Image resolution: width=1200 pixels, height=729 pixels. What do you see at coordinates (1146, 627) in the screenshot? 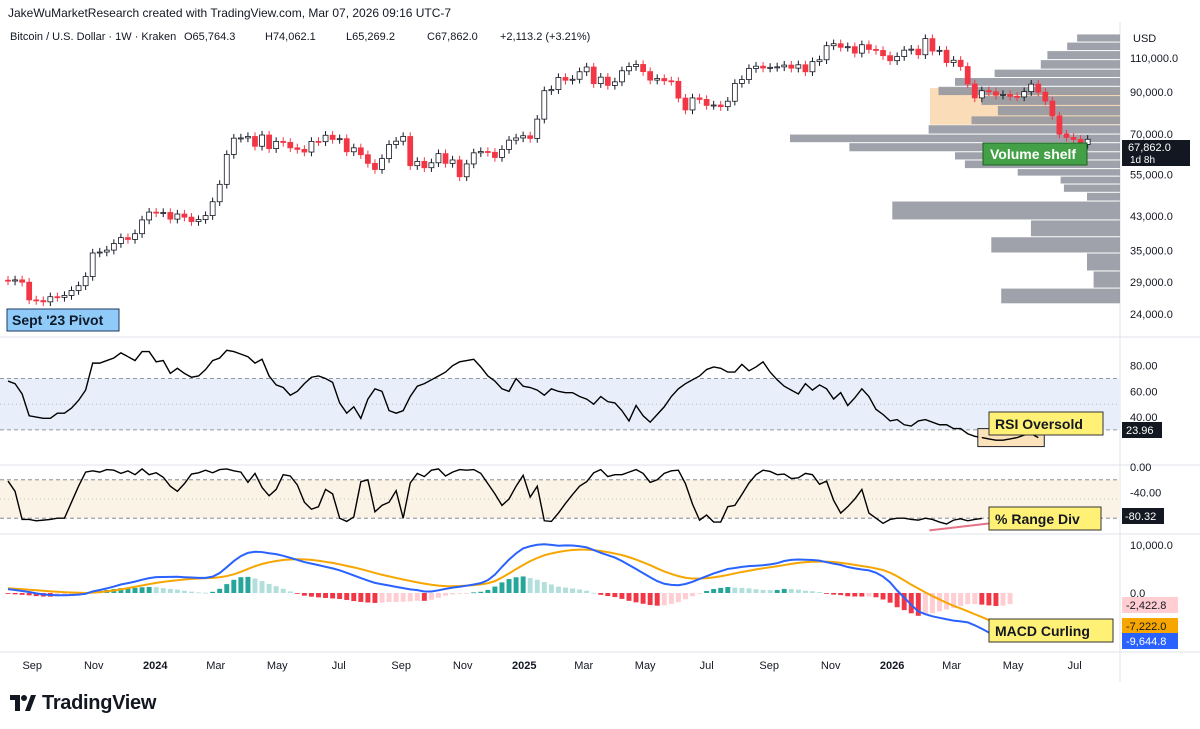
I see `macd-signal-value: -7,222.0` at bounding box center [1146, 627].